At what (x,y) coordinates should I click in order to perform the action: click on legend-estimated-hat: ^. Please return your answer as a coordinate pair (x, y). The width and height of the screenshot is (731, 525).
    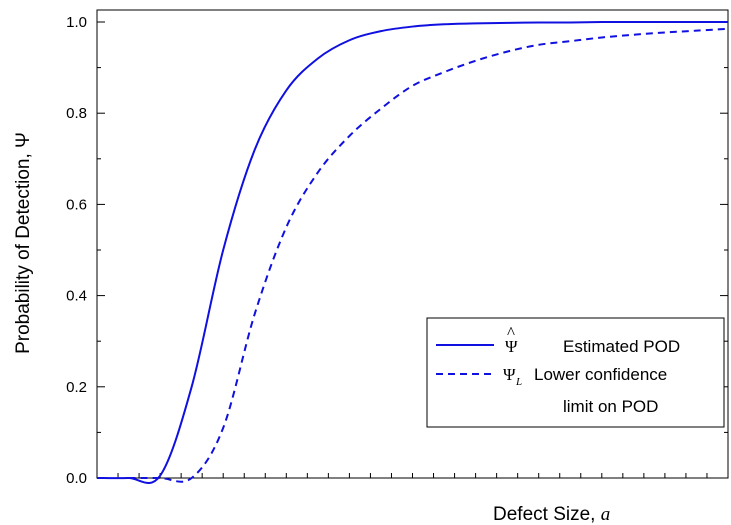
    Looking at the image, I should click on (511, 332).